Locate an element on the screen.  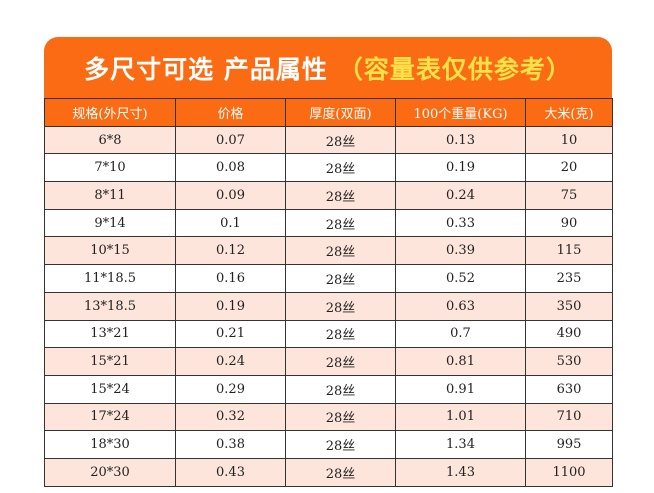
cell-weight: 0.39 is located at coordinates (460, 251).